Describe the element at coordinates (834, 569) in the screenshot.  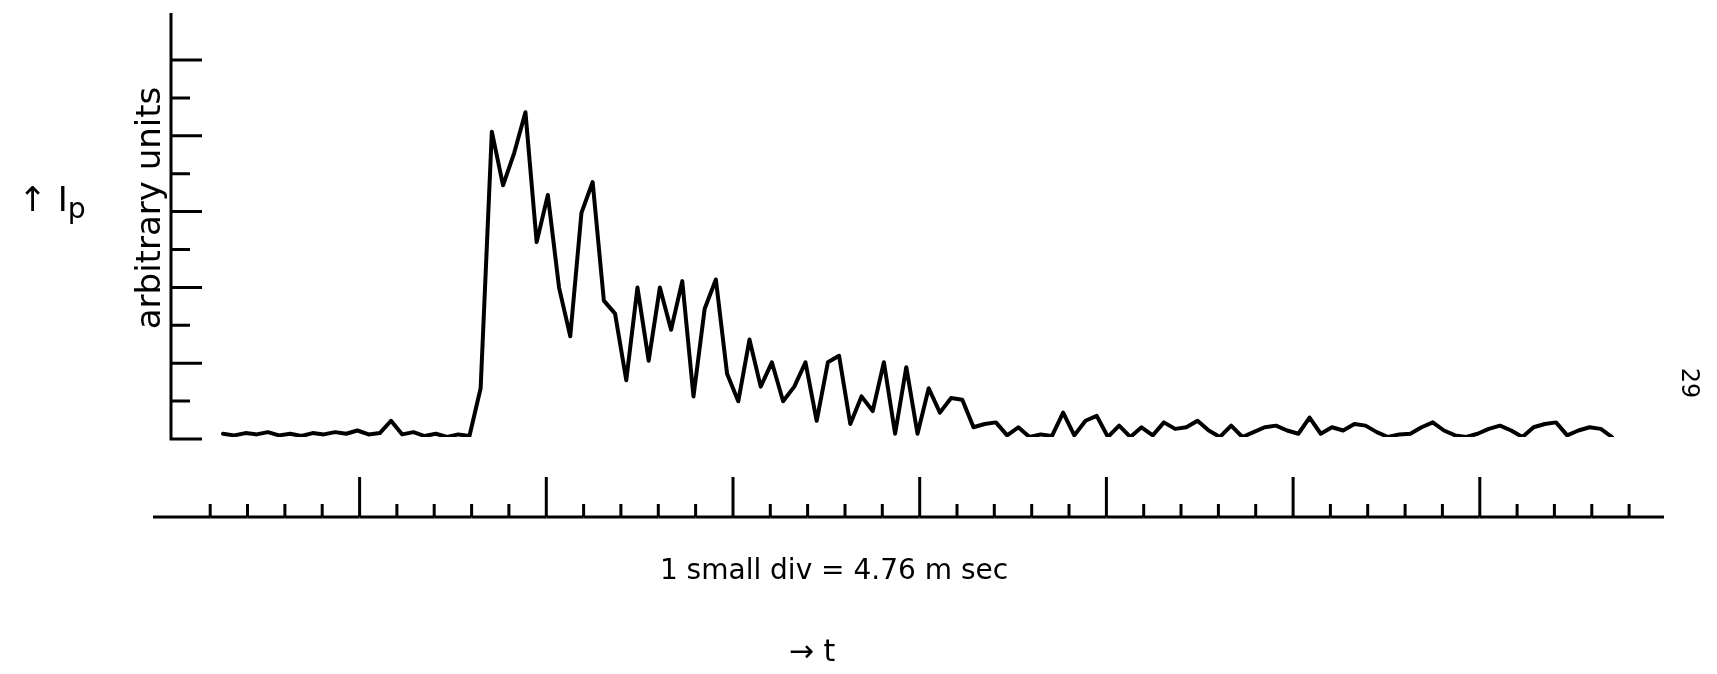
I see `x-axis-title: 1 small div = 4.76 m sec` at that location.